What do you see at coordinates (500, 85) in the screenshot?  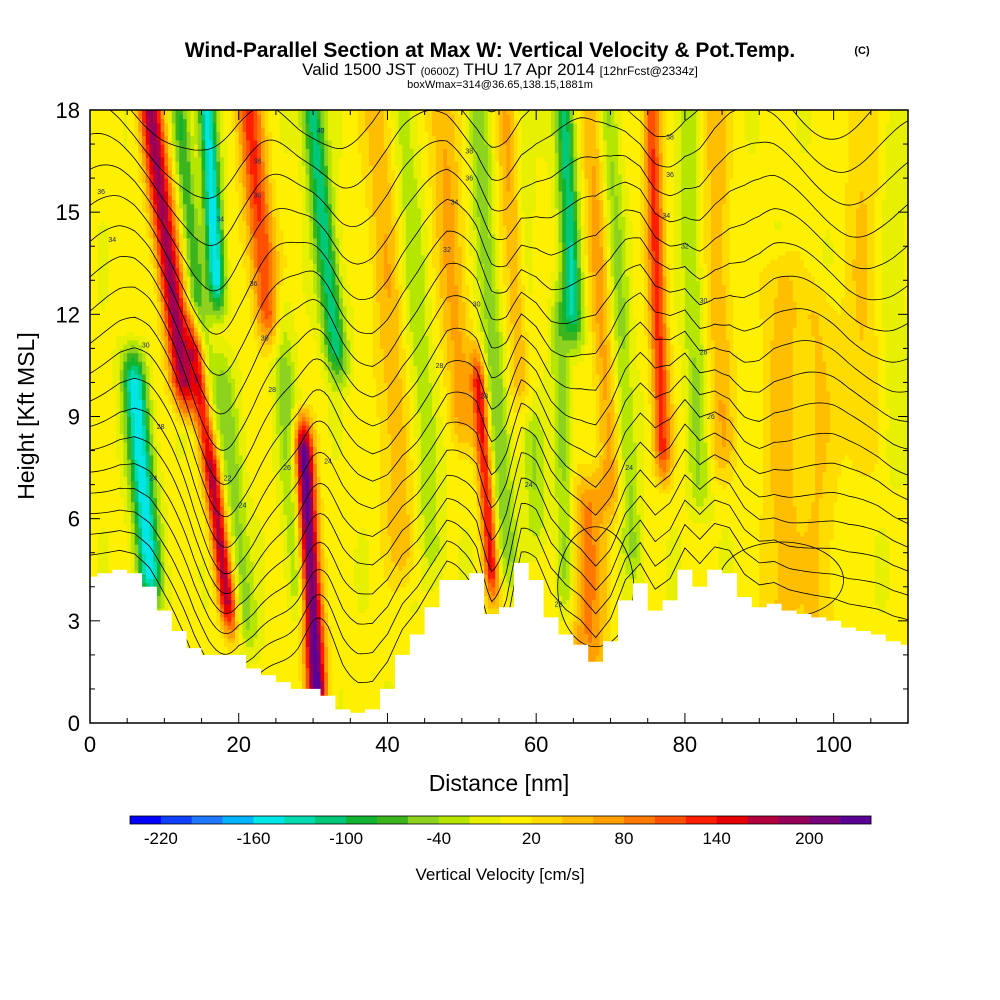 I see `chart-subtitle-2: boxWmax=314@36.65,138.15,1881m` at bounding box center [500, 85].